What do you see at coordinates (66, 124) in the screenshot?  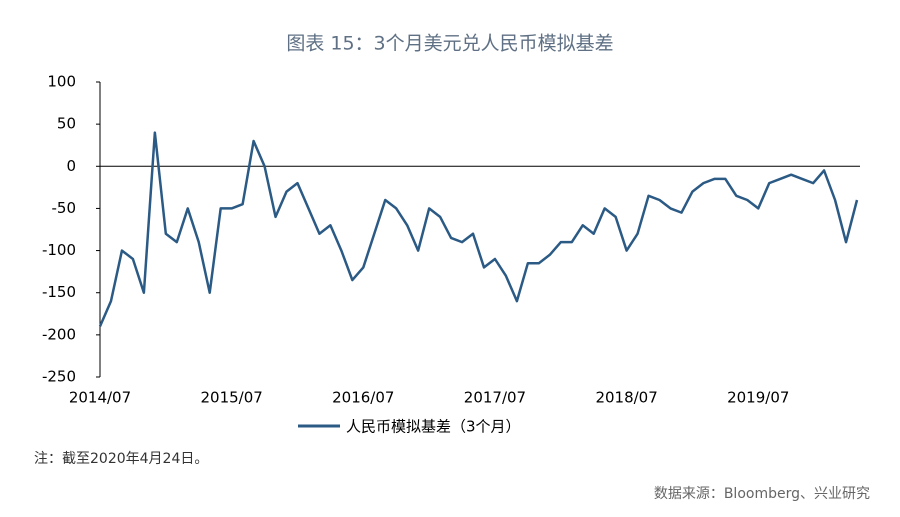 I see `y-tick-label: 50` at bounding box center [66, 124].